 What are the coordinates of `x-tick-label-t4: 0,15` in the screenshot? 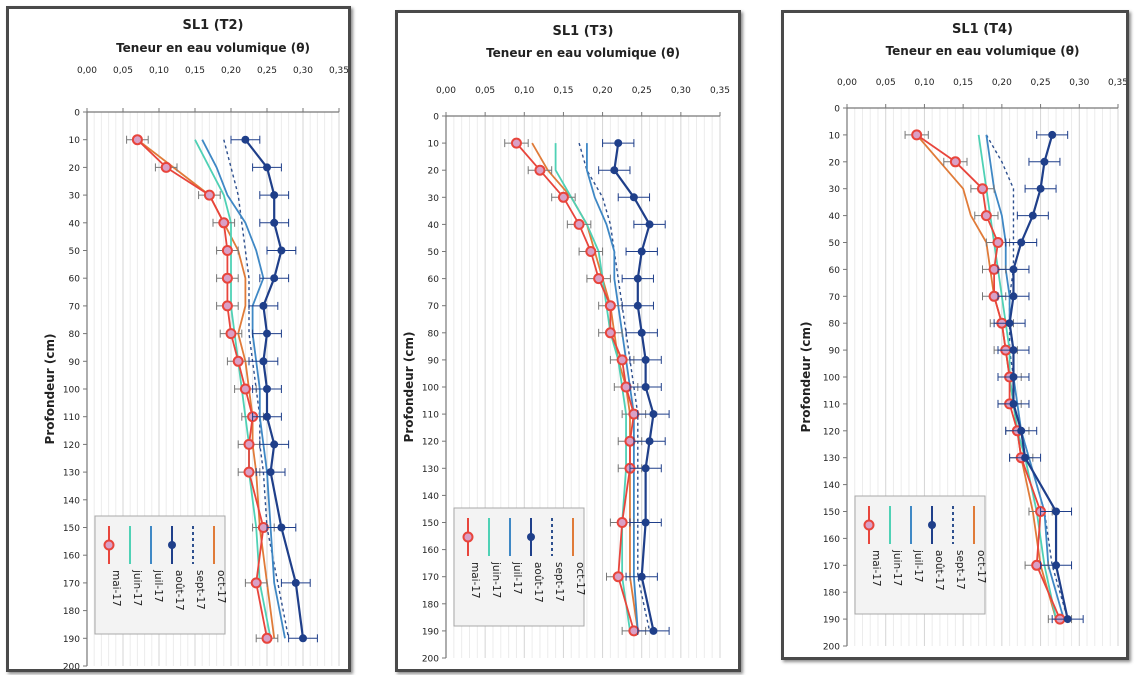 It's located at (963, 83).